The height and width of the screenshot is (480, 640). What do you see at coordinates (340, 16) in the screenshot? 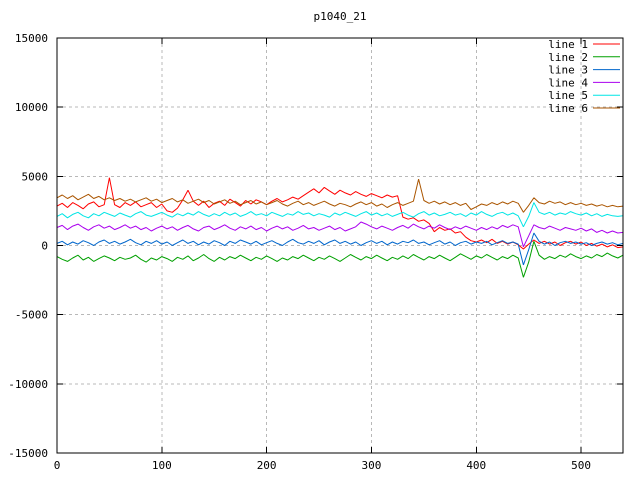
I see `chart-title: p1040_21` at bounding box center [340, 16].